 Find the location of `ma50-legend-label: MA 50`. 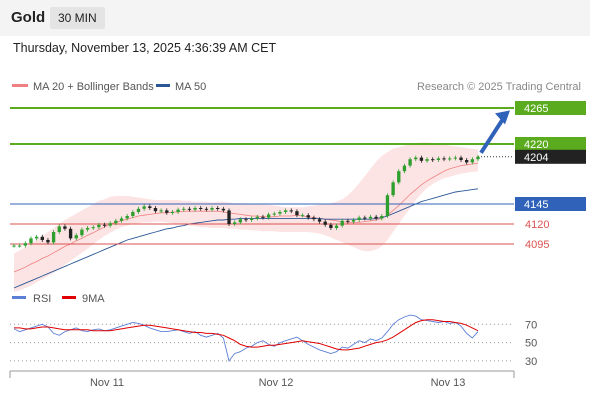

ma50-legend-label: MA 50 is located at coordinates (190, 87).